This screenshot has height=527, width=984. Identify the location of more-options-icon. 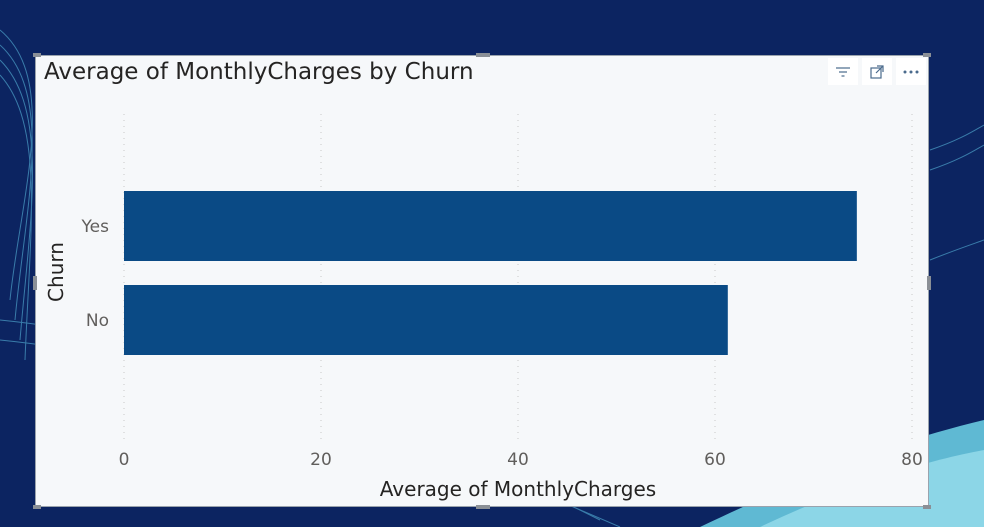
(911, 71).